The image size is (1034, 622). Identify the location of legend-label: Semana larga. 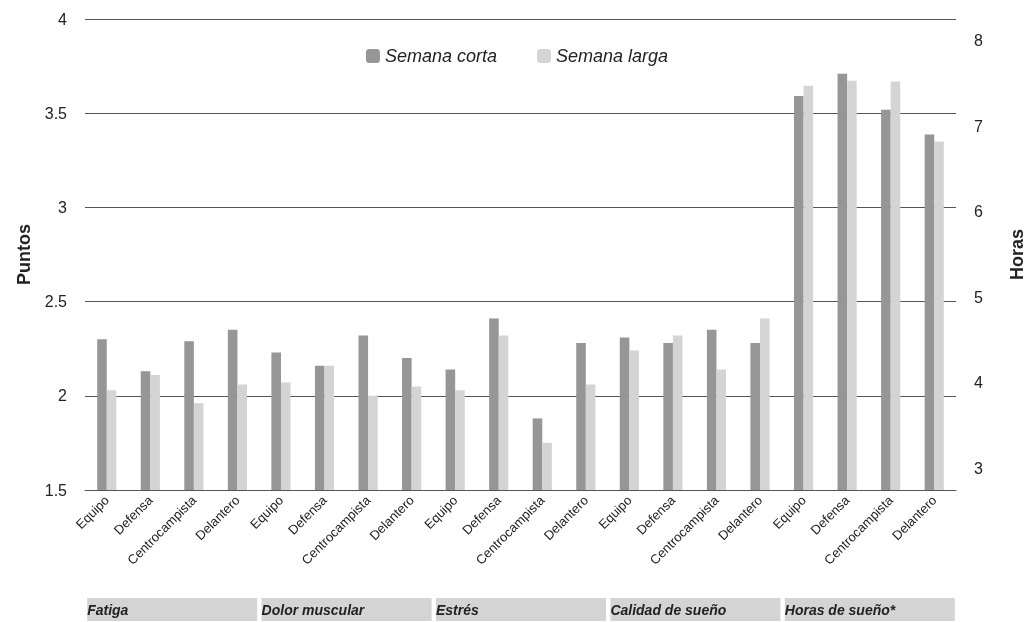
(612, 56).